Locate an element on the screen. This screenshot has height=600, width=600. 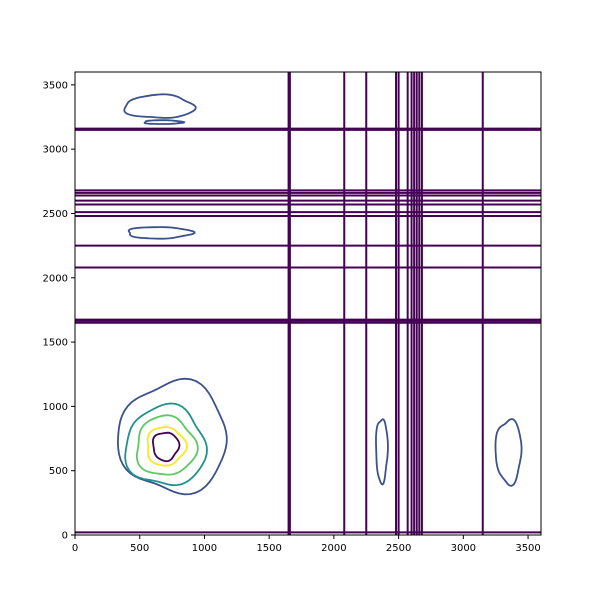
y-tick-label-6: 3000 is located at coordinates (55, 150).